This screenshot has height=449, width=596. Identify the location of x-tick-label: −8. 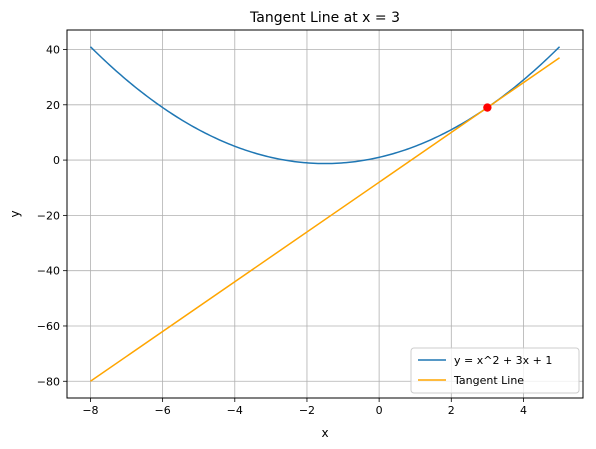
(90, 410).